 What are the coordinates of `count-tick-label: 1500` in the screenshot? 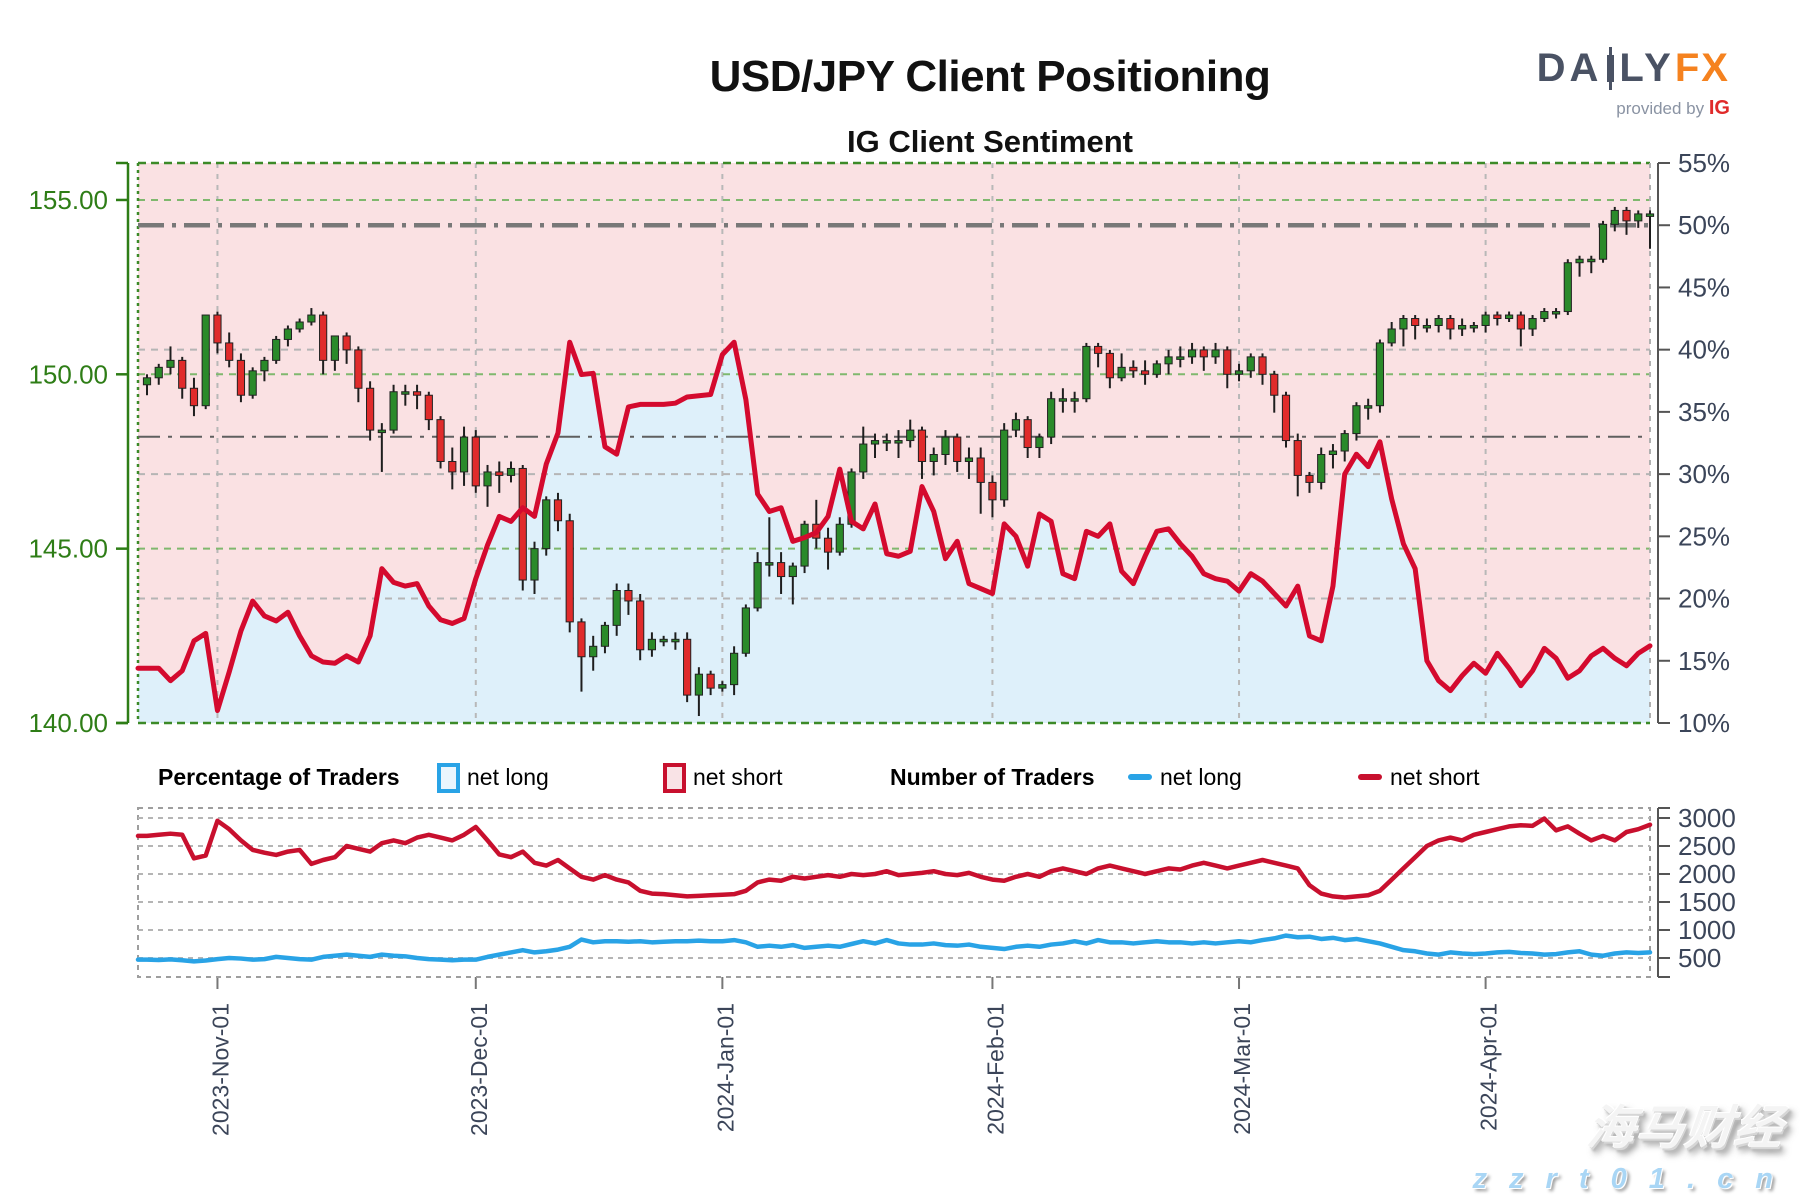 It's located at (1707, 902).